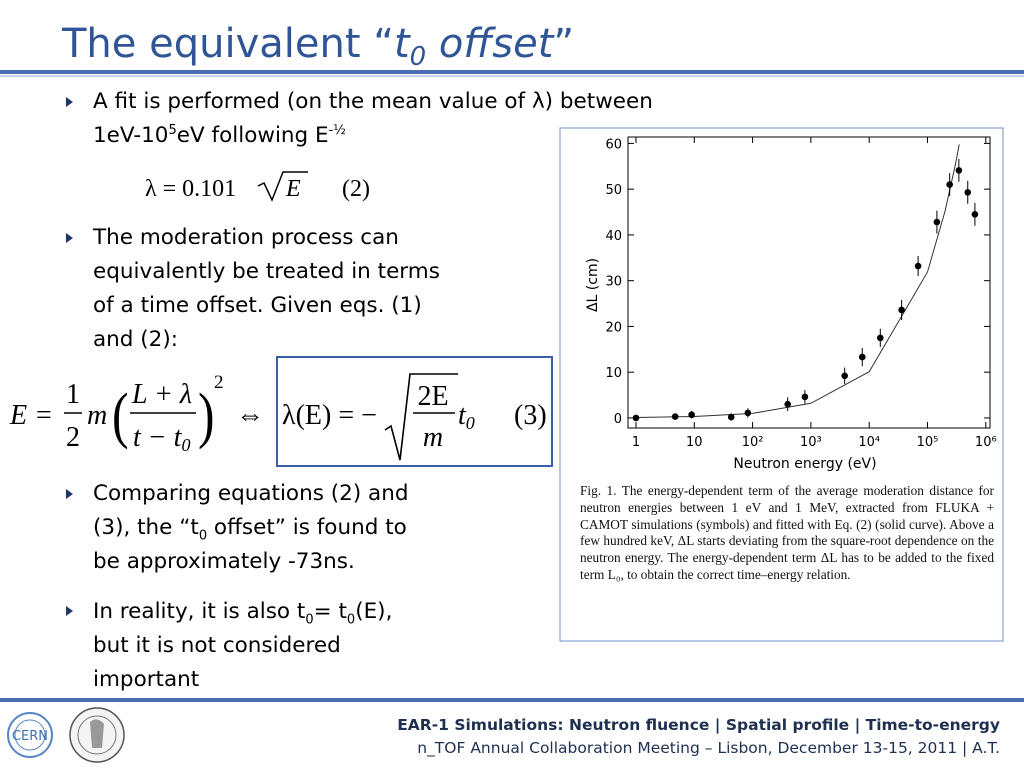  Describe the element at coordinates (293, 189) in the screenshot. I see `eq-text: E` at that location.